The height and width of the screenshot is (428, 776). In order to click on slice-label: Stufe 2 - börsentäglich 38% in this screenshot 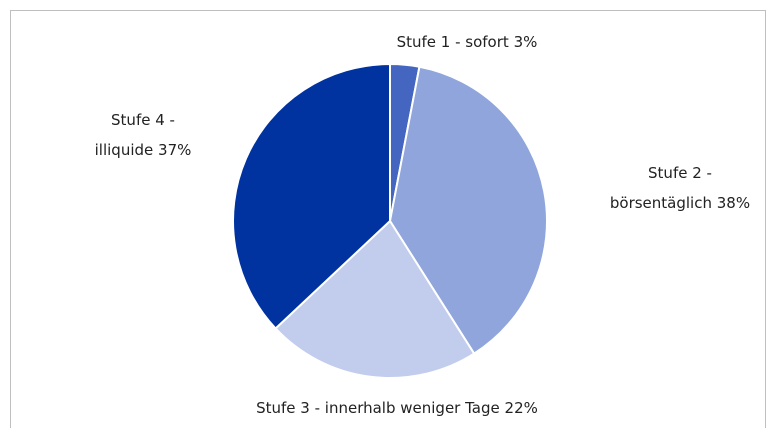, I will do `click(680, 188)`.